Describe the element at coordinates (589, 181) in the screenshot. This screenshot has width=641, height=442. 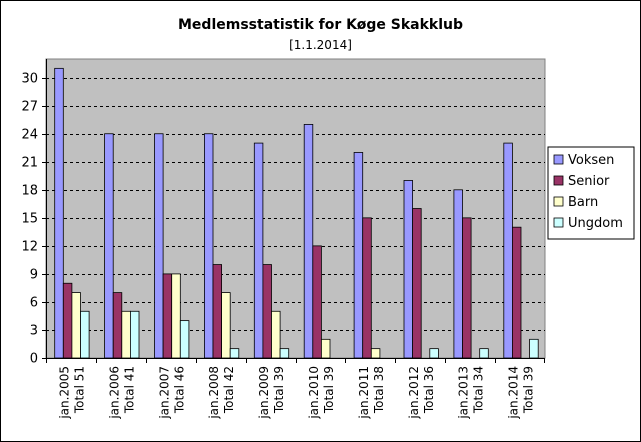
I see `legend-label-senior: Senior` at that location.